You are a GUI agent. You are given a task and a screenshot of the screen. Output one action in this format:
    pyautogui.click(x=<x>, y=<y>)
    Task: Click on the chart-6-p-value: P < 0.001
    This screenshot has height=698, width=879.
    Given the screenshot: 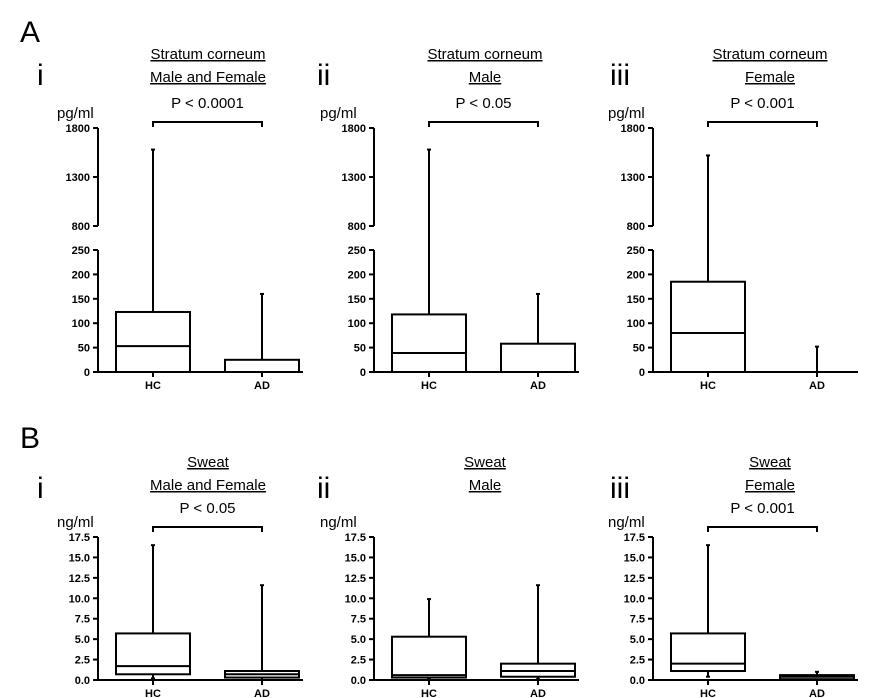 What is the action you would take?
    pyautogui.click(x=762, y=508)
    